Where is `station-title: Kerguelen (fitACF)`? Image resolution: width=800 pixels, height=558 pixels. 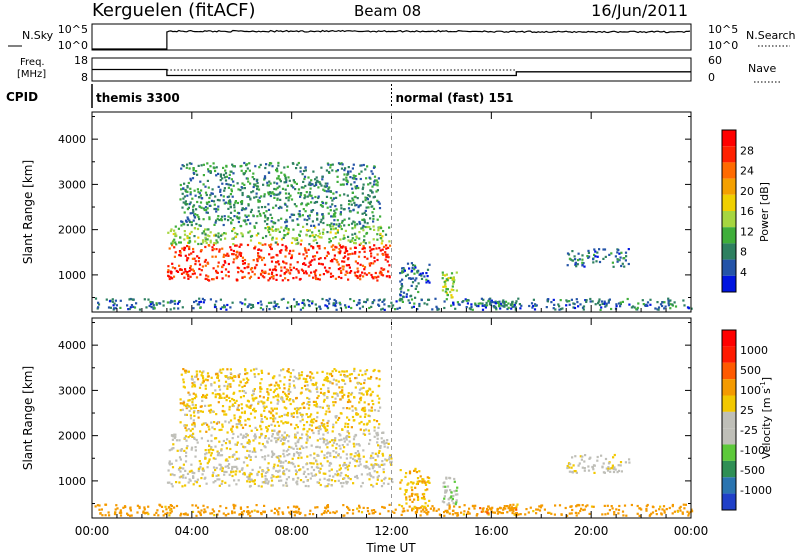 station-title: Kerguelen (fitACF) is located at coordinates (174, 10).